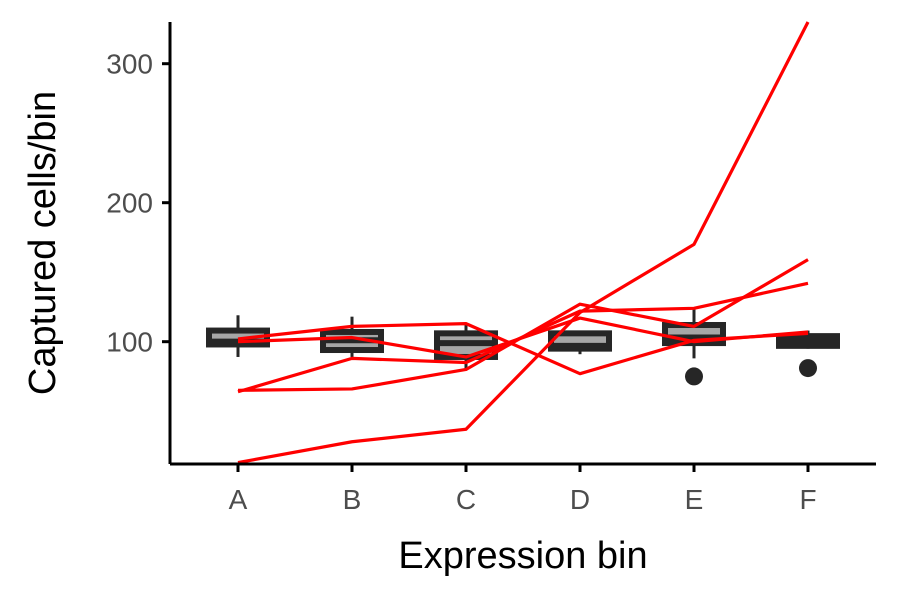  What do you see at coordinates (466, 499) in the screenshot?
I see `x-tick-label: C` at bounding box center [466, 499].